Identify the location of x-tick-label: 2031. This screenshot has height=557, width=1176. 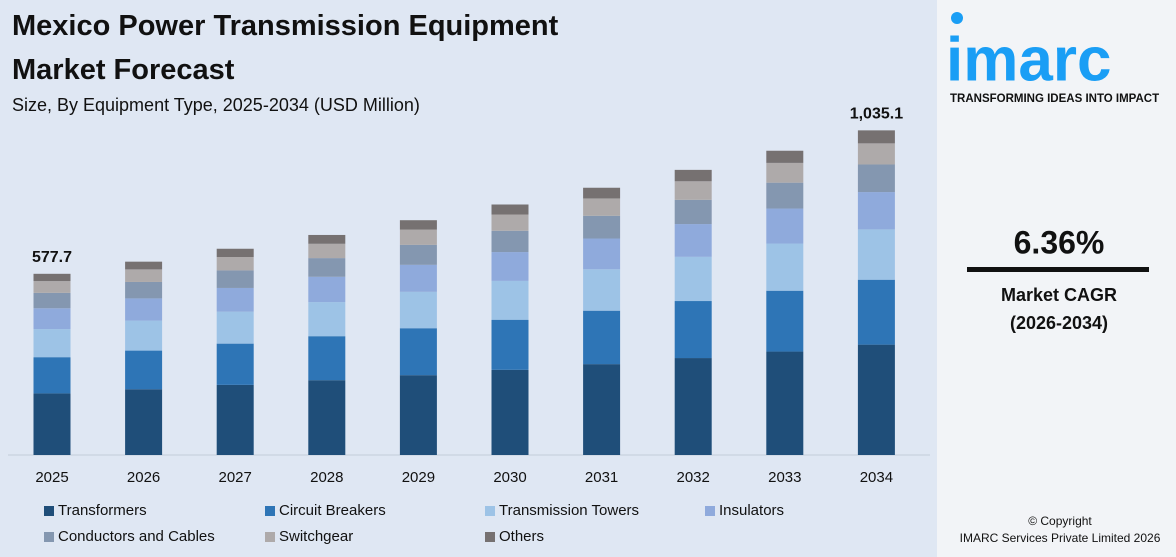
(601, 477).